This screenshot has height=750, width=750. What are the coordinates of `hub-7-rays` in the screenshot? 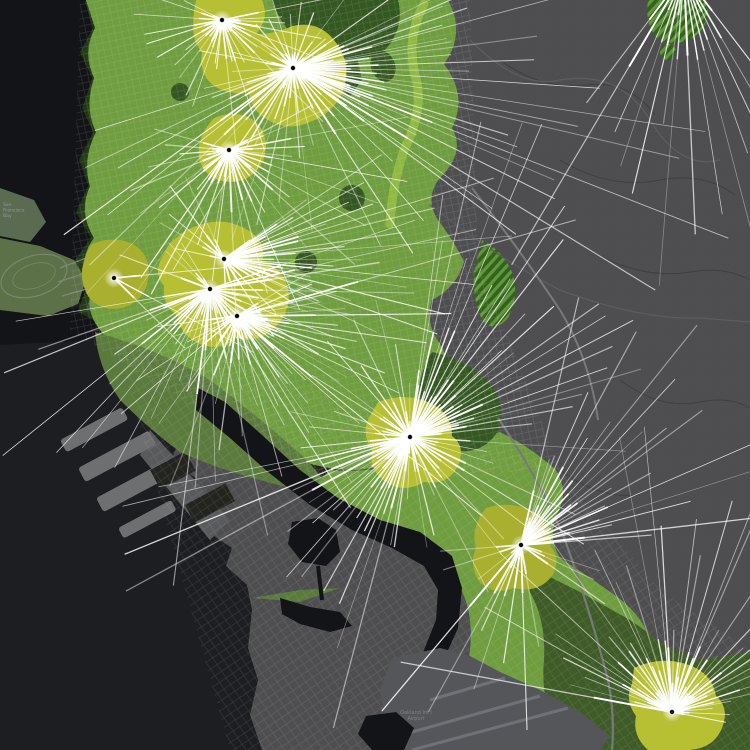 It's located at (183, 310).